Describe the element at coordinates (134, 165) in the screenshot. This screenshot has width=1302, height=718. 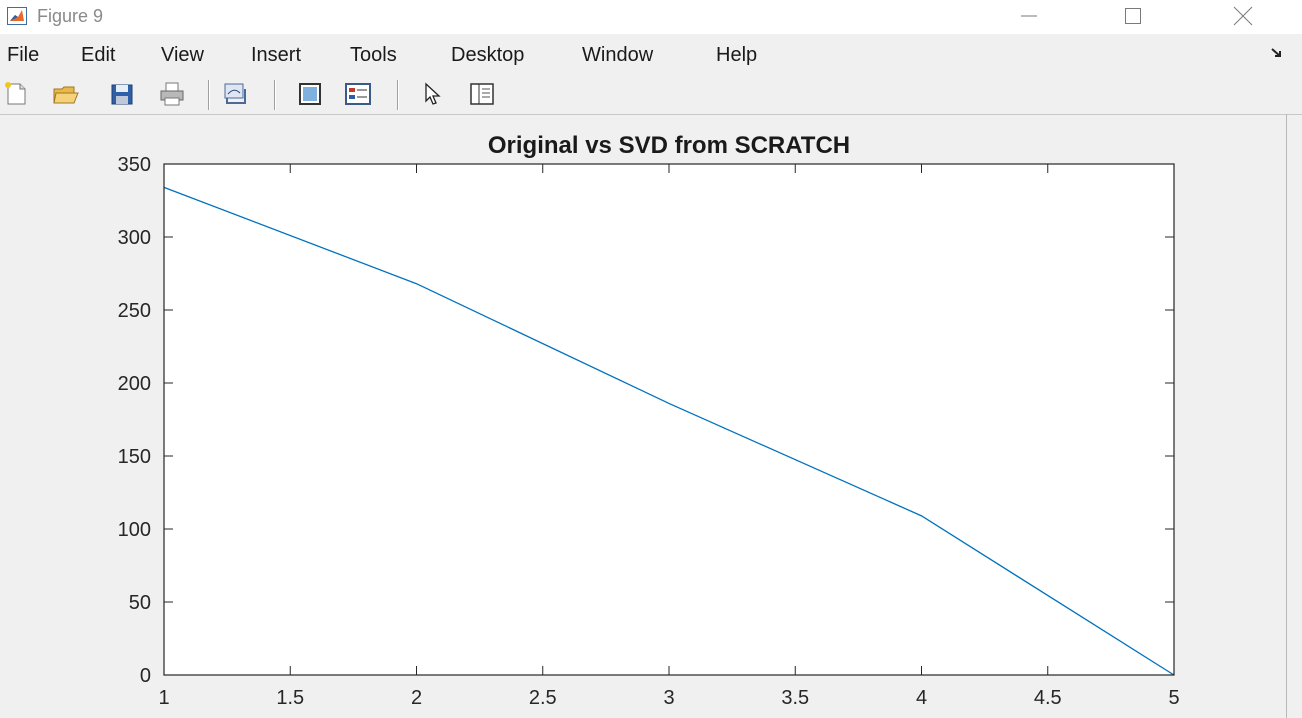
I see `y-tick-label: 350` at that location.